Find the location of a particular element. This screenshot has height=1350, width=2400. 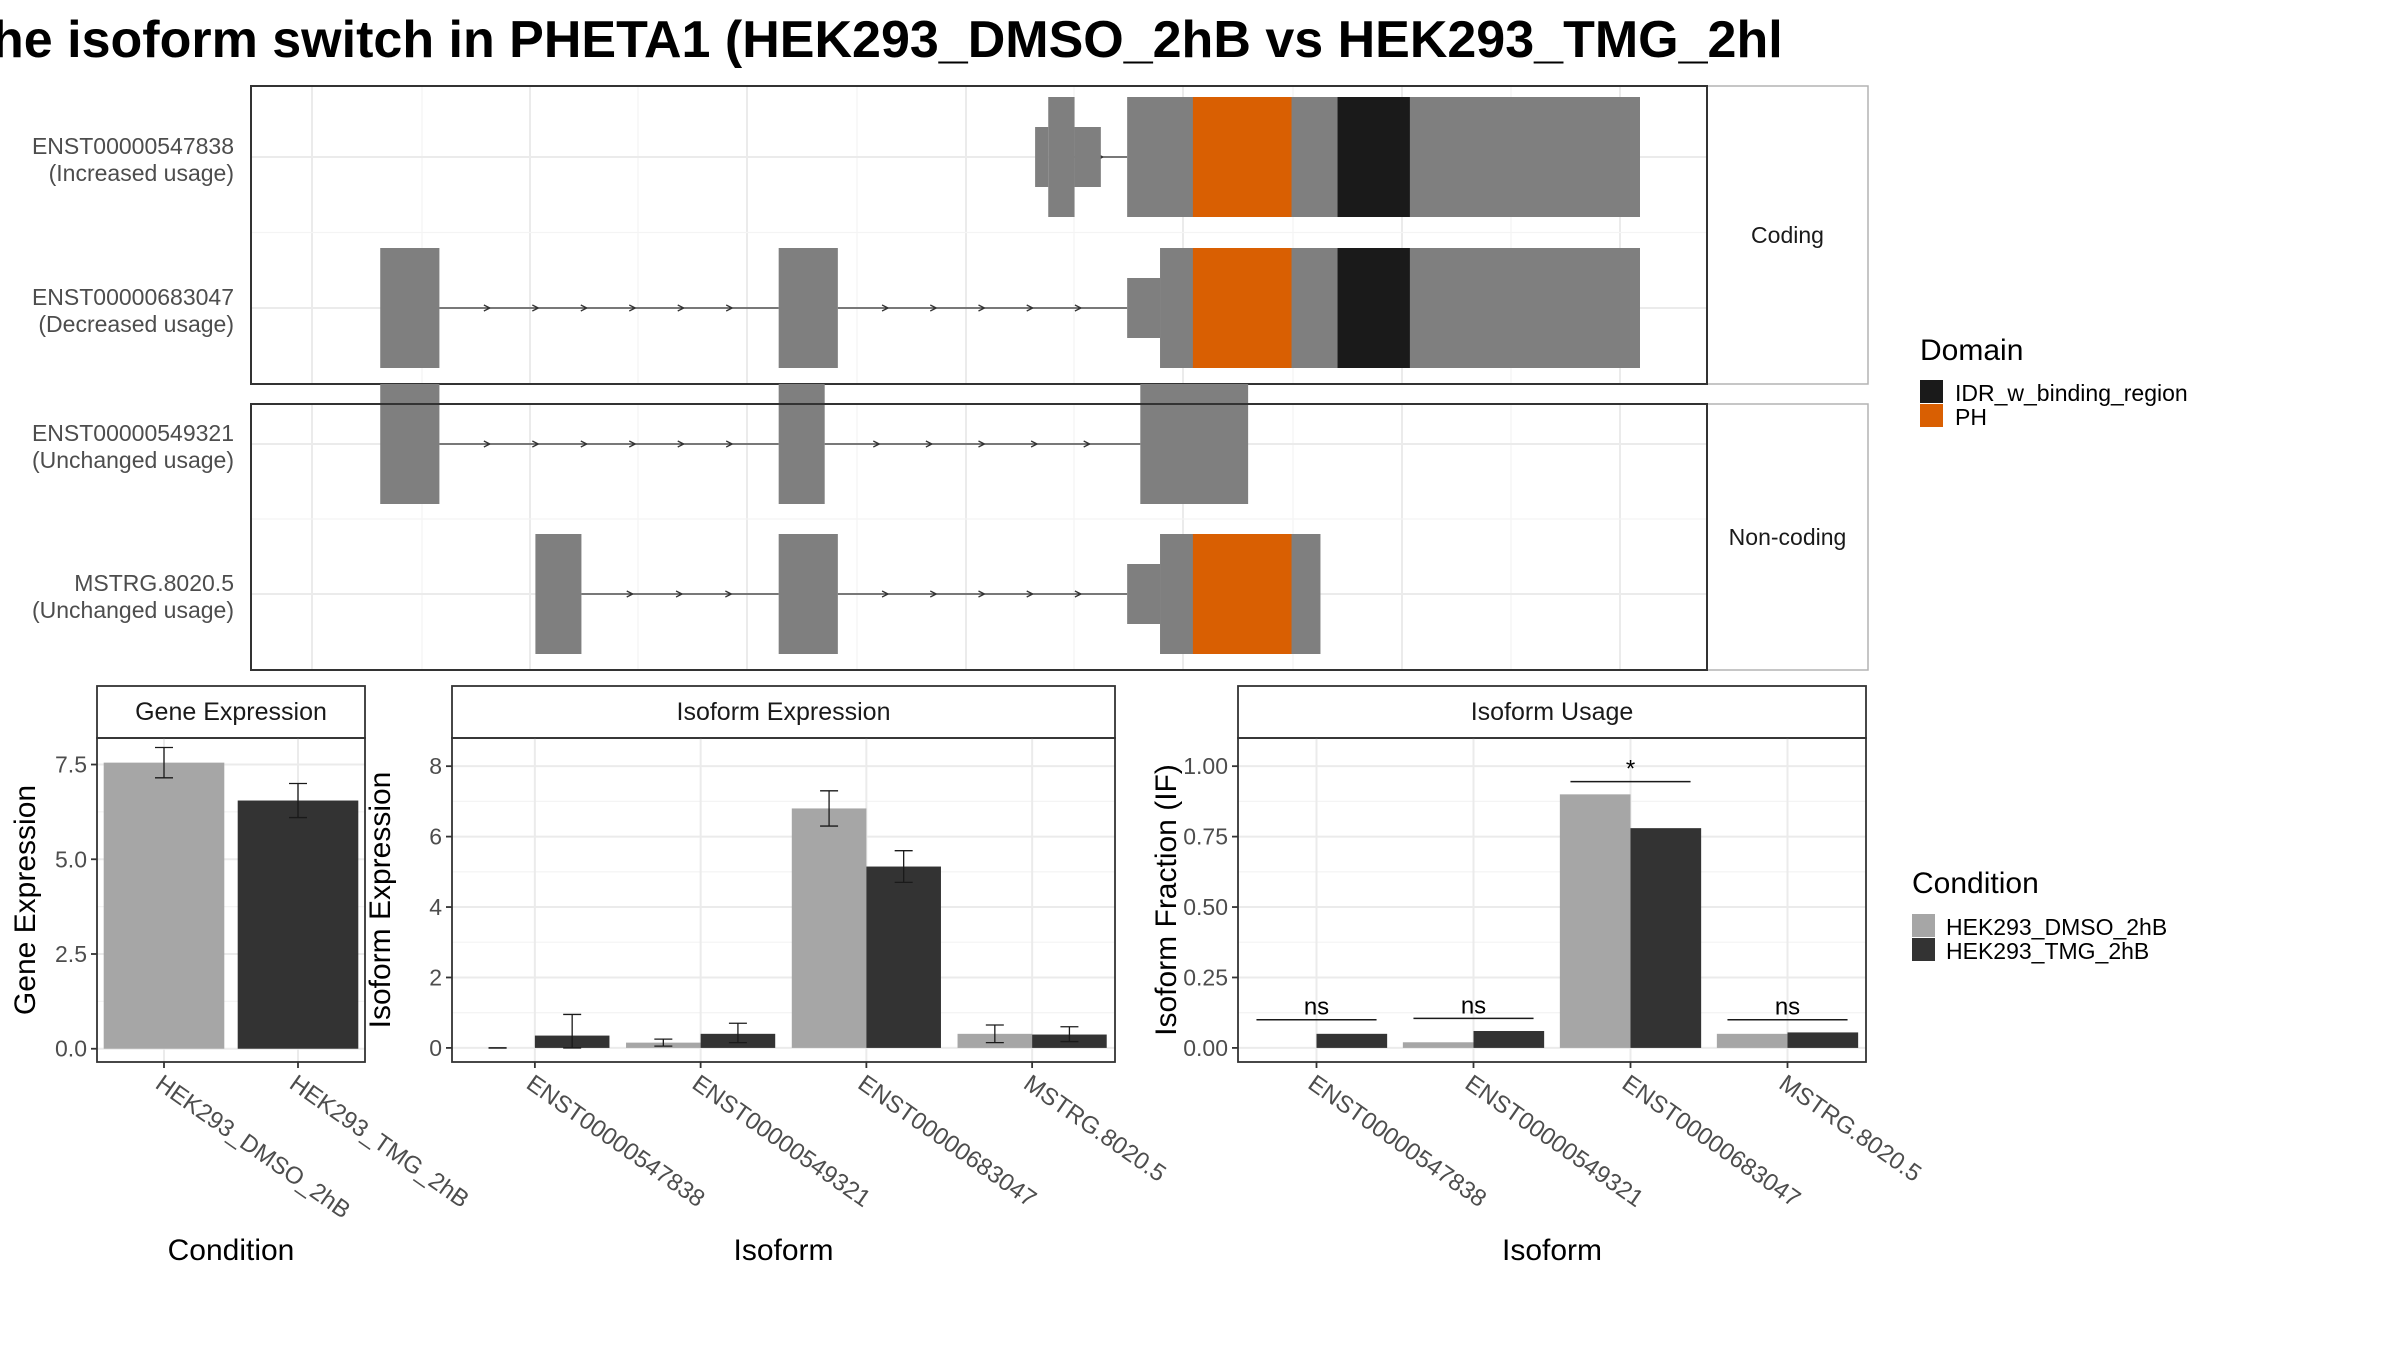

legend-label-ph: PH is located at coordinates (1971, 417).